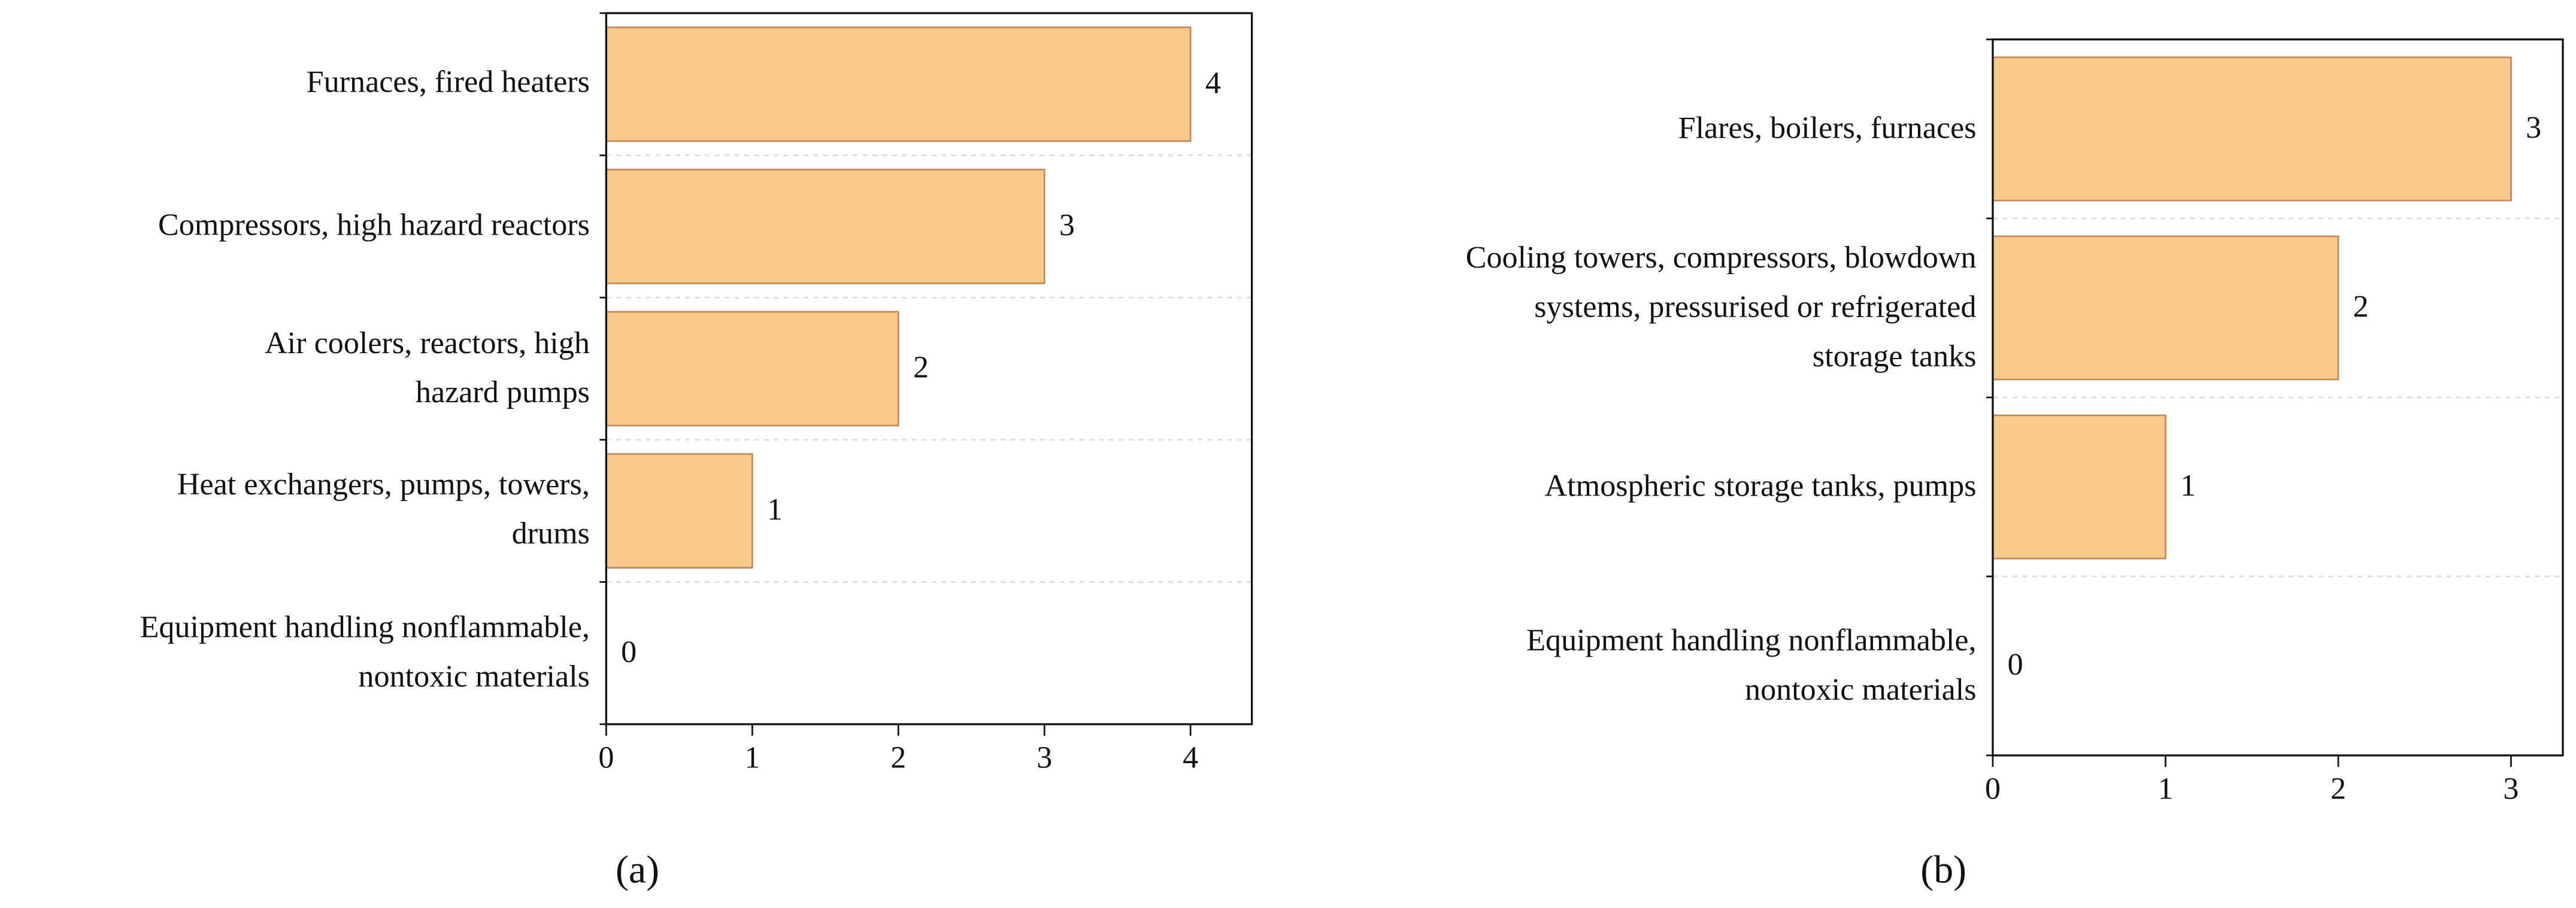  I want to click on value-label: 4, so click(1213, 83).